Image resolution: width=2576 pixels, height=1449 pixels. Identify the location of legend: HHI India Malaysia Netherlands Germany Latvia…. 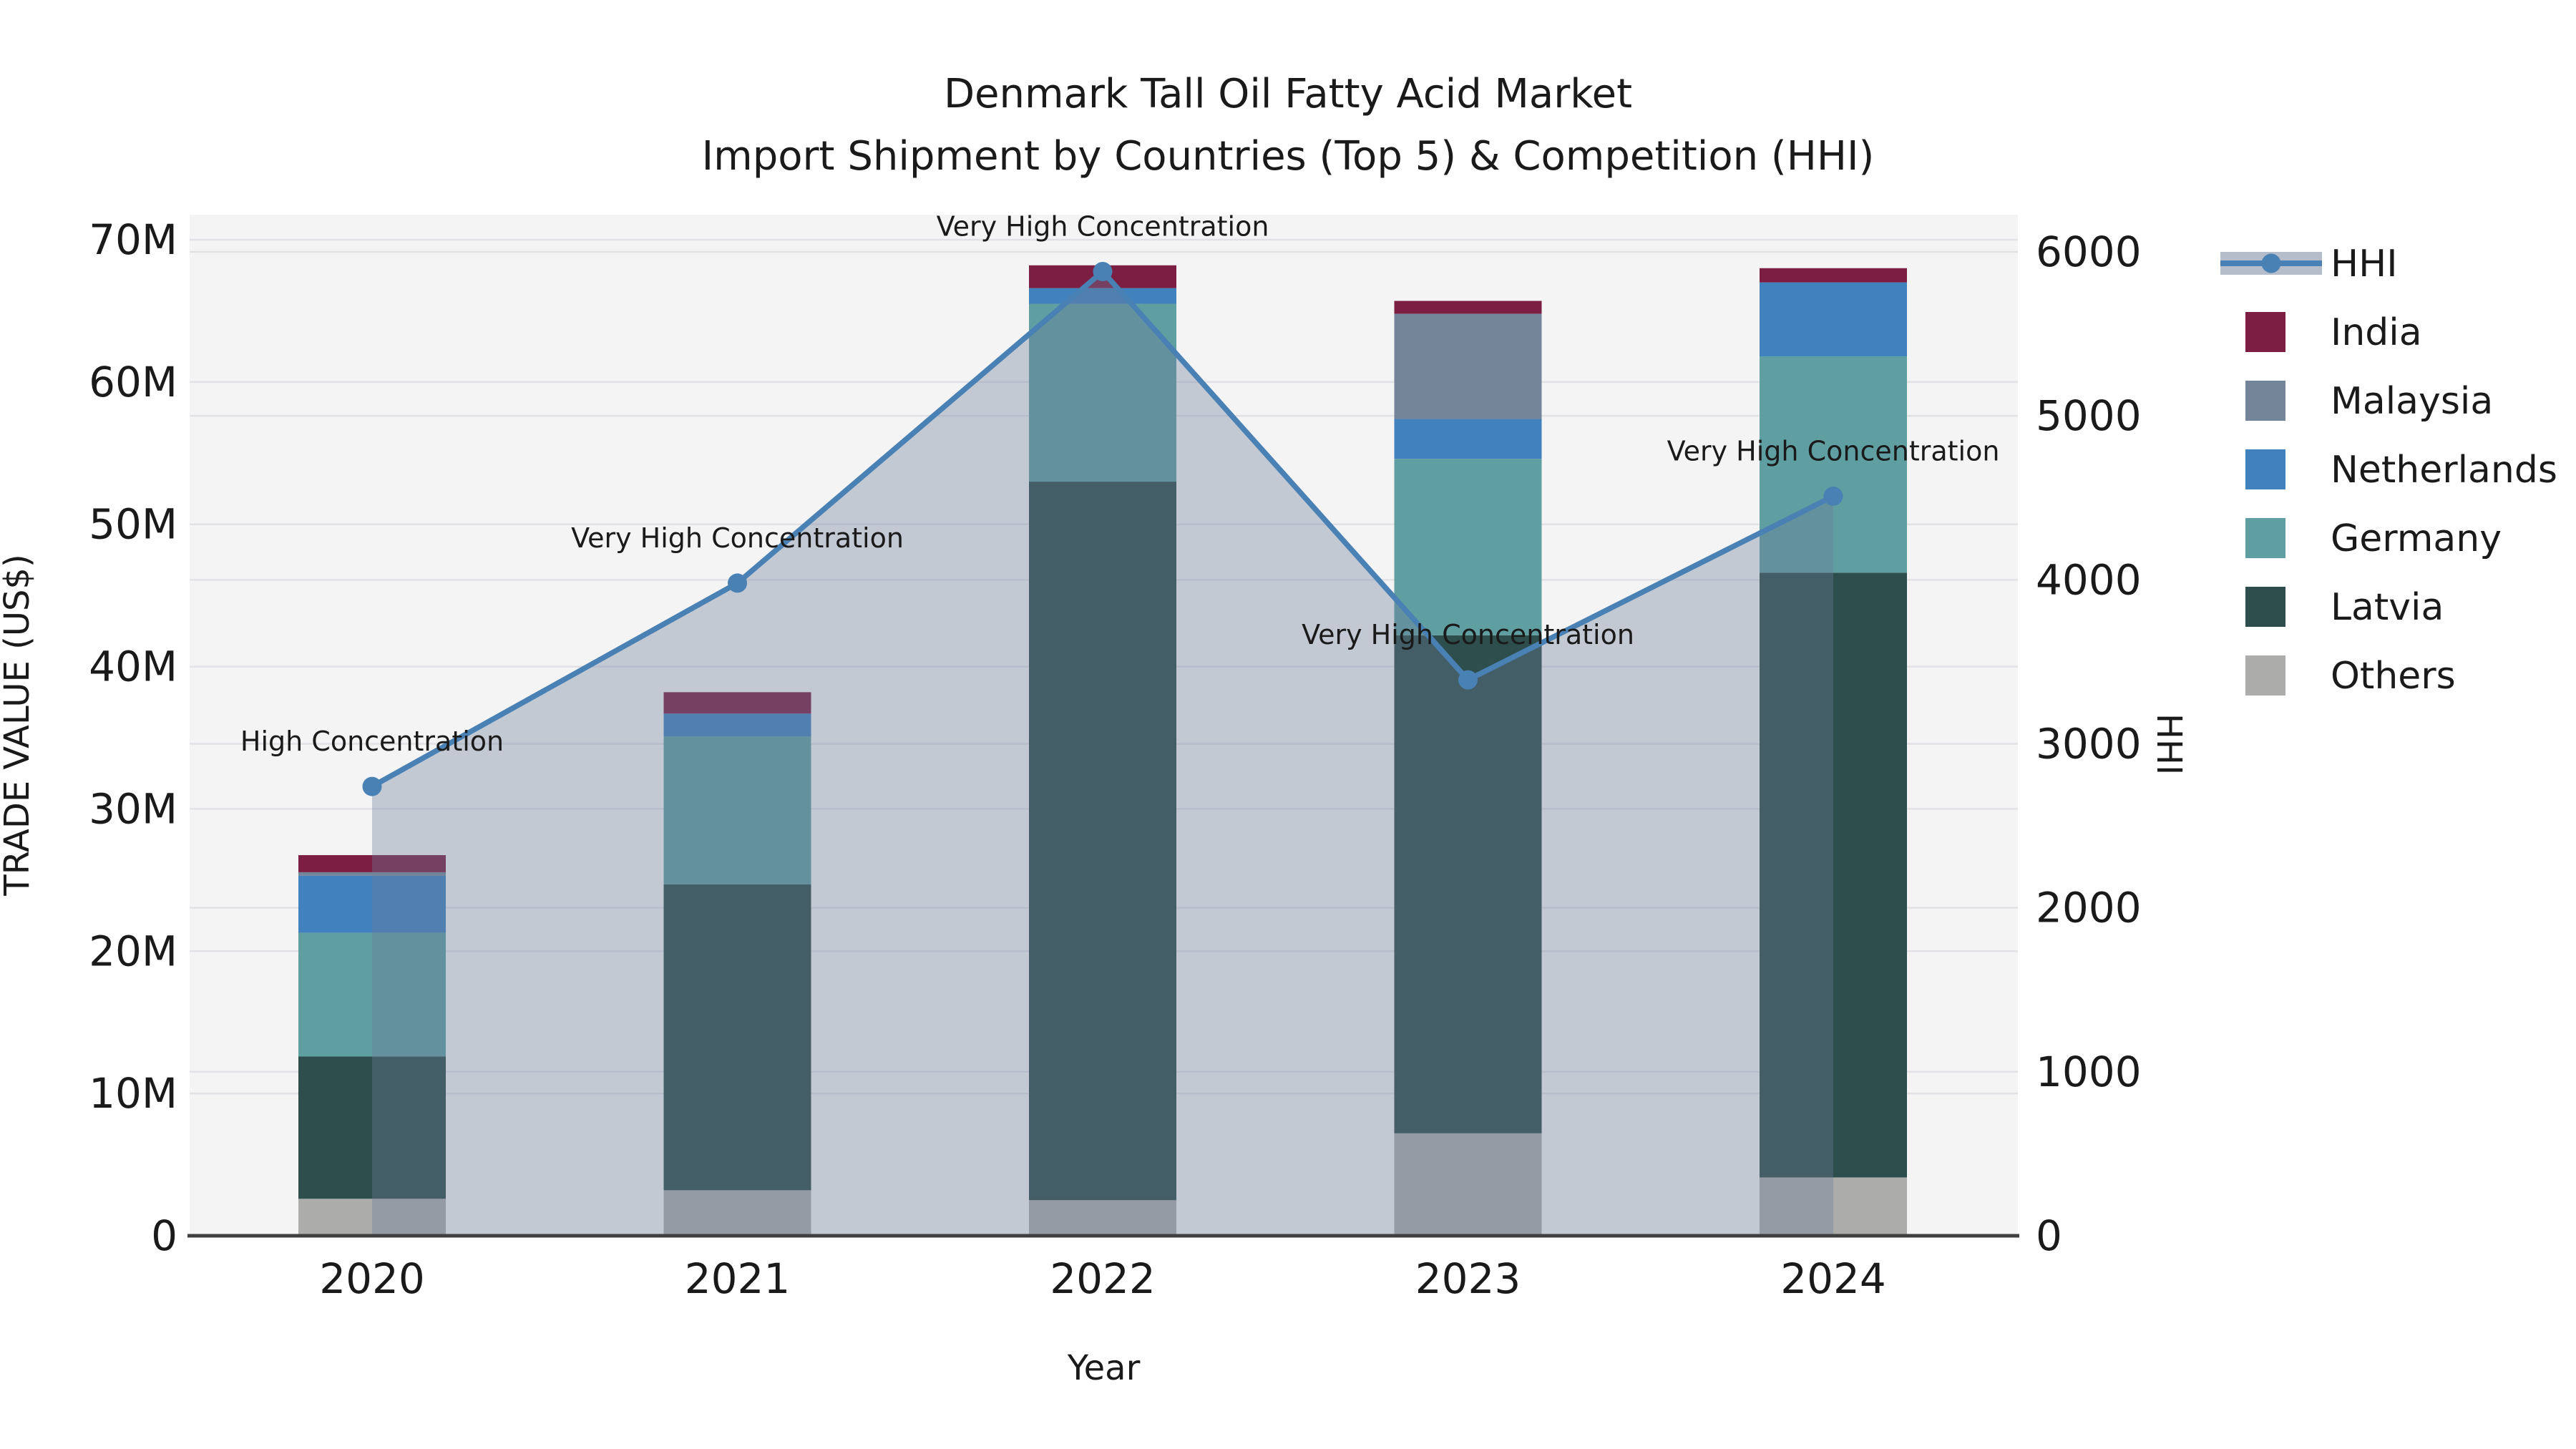
(2388, 470).